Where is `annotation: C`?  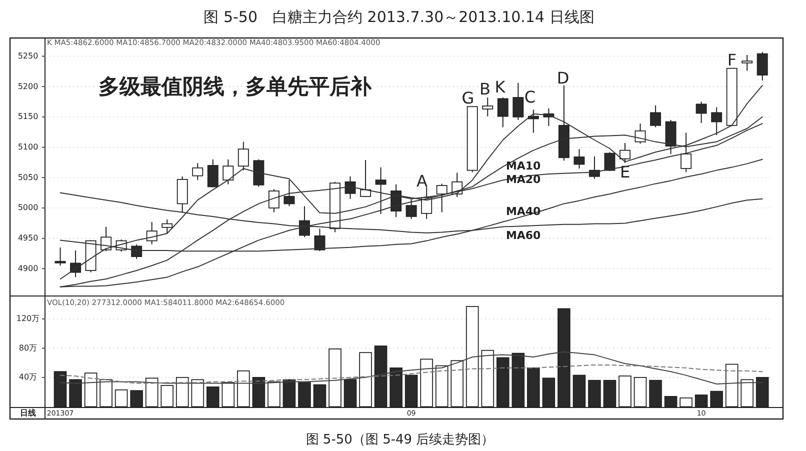
annotation: C is located at coordinates (530, 96).